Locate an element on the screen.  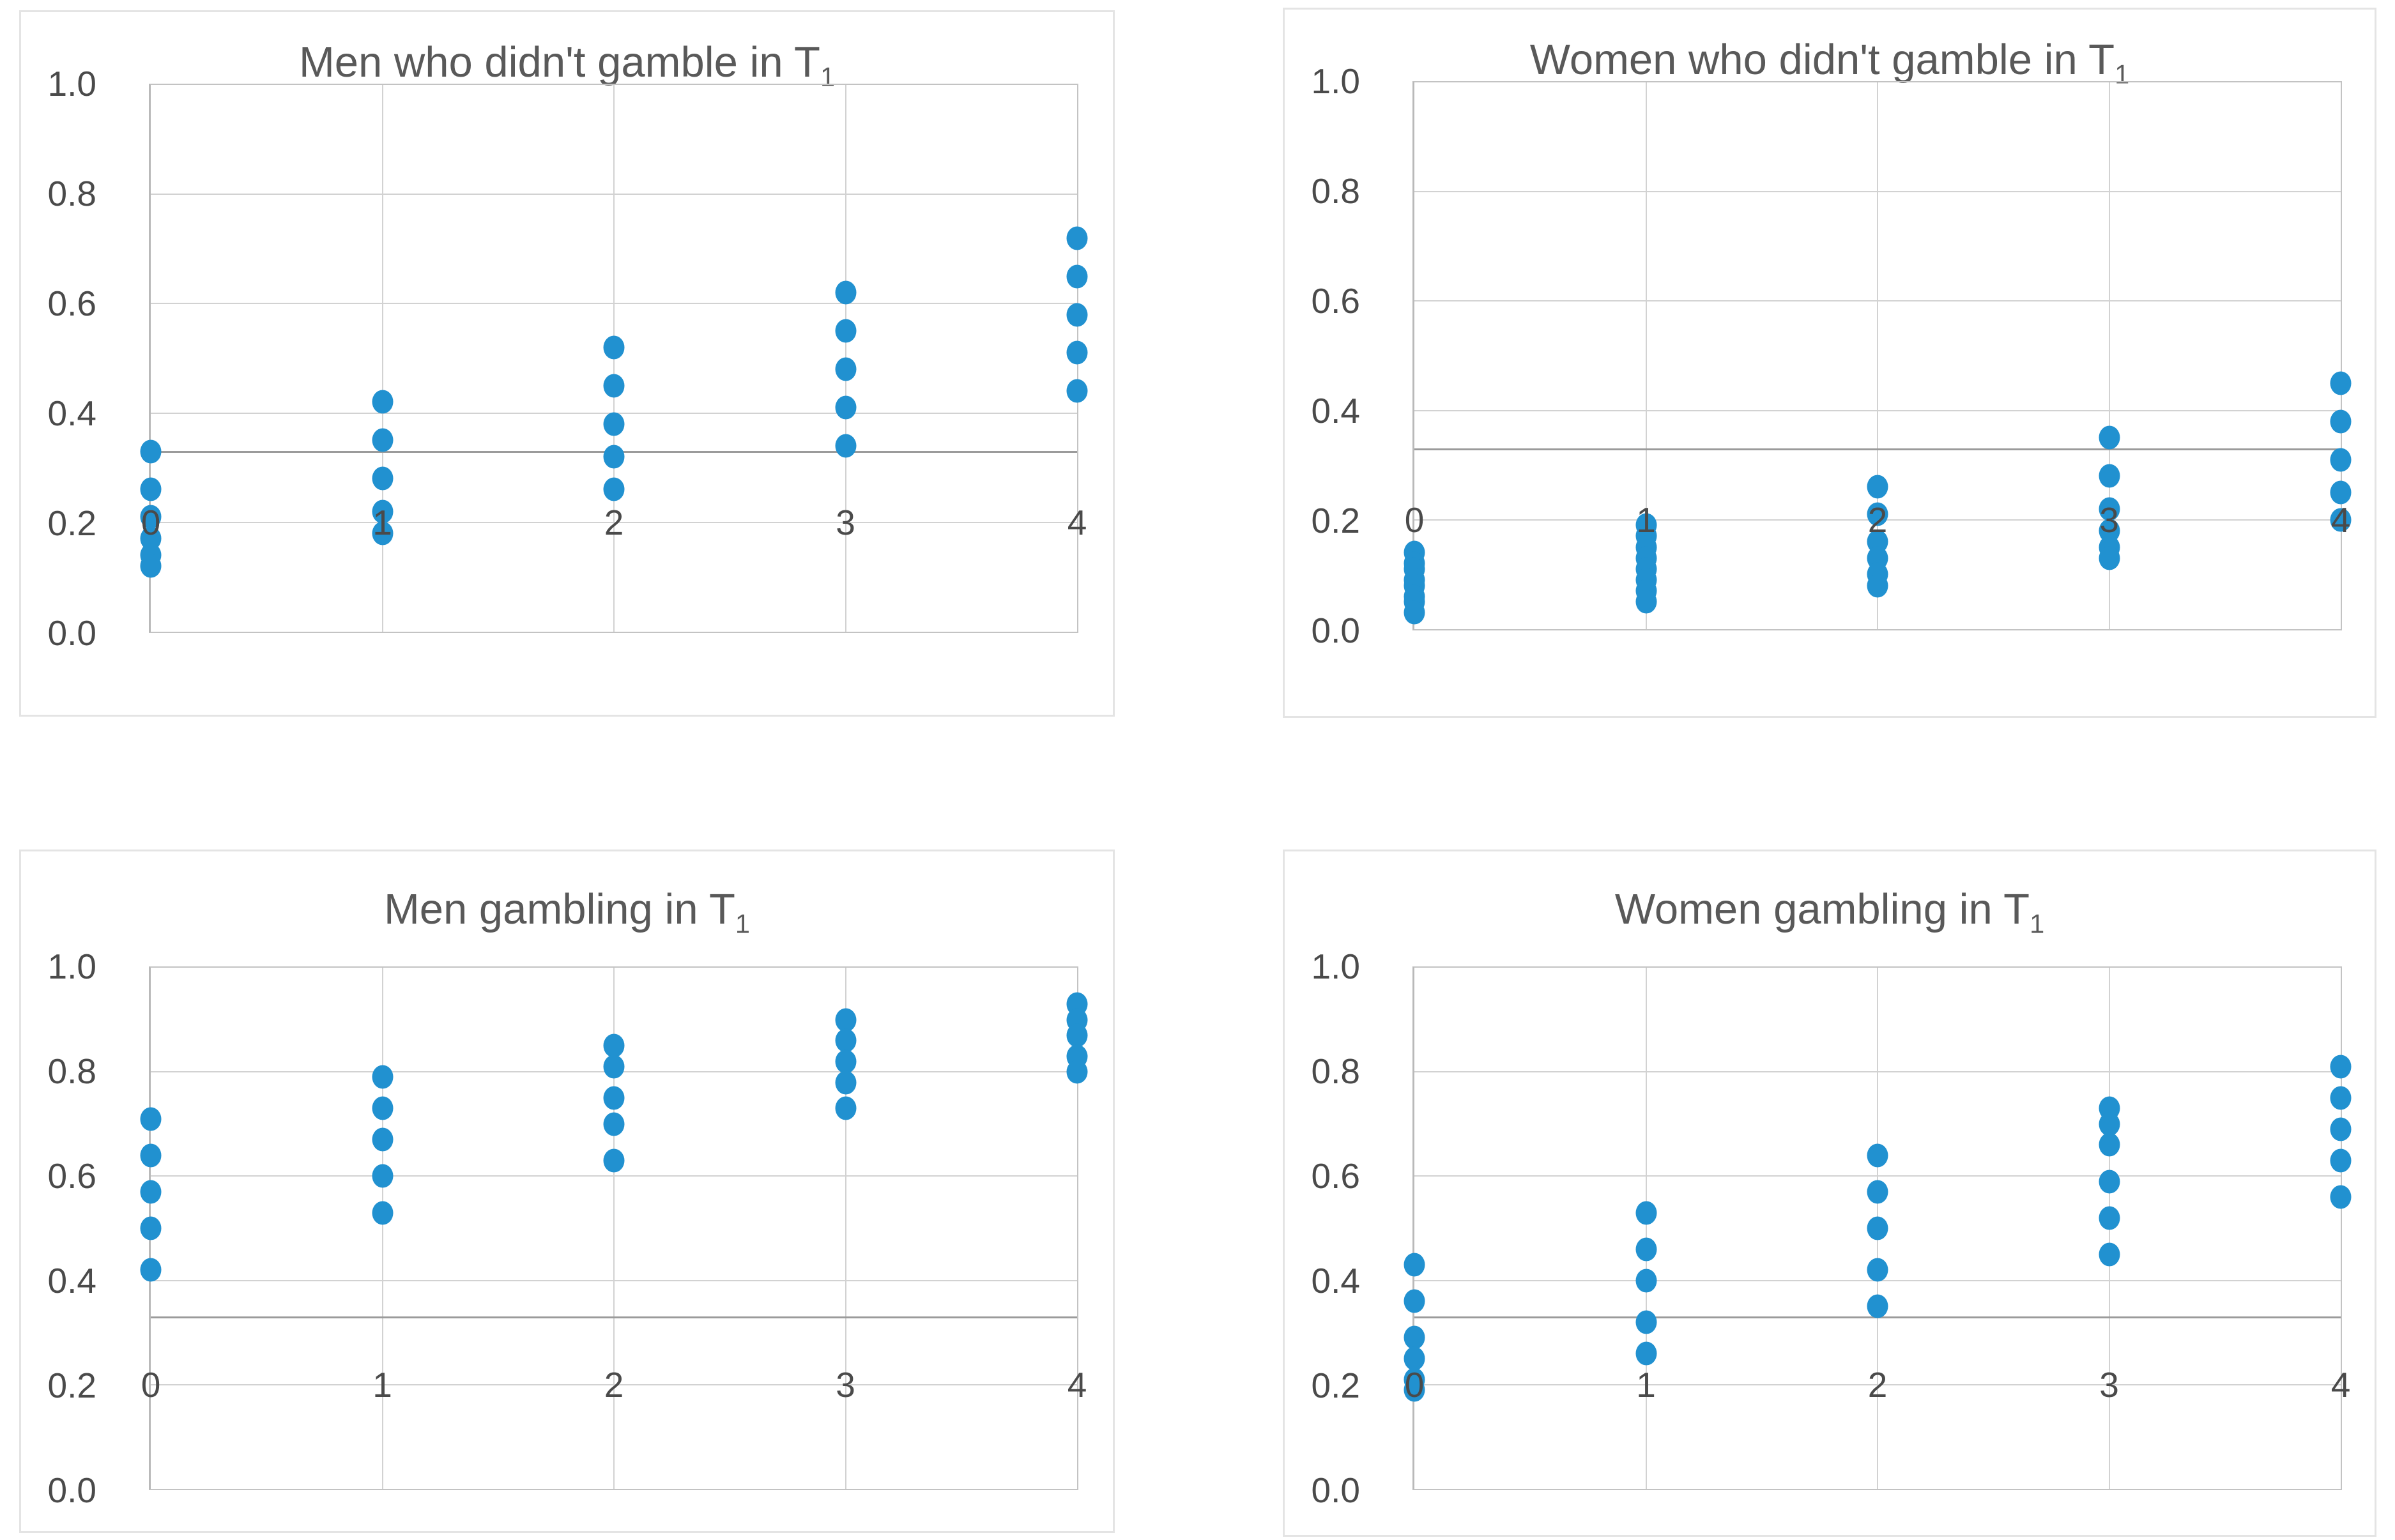
chart-title: Women gambling in T1 is located at coordinates (1830, 912).